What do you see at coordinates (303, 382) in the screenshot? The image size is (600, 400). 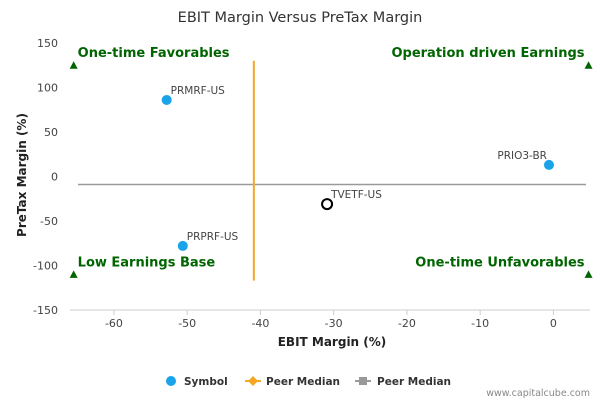 I see `legend-peer-median-x-label: Peer Median` at bounding box center [303, 382].